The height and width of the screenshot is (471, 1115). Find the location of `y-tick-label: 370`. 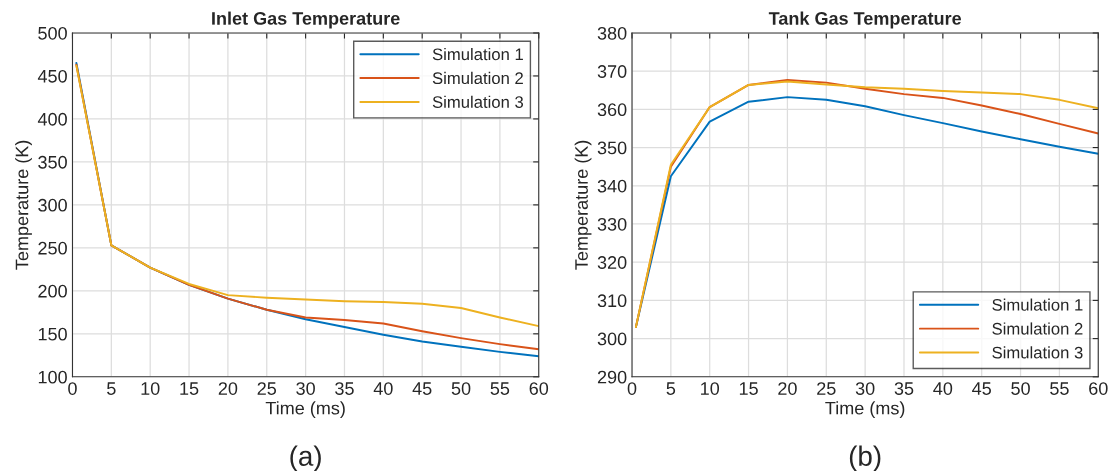

y-tick-label: 370 is located at coordinates (612, 71).